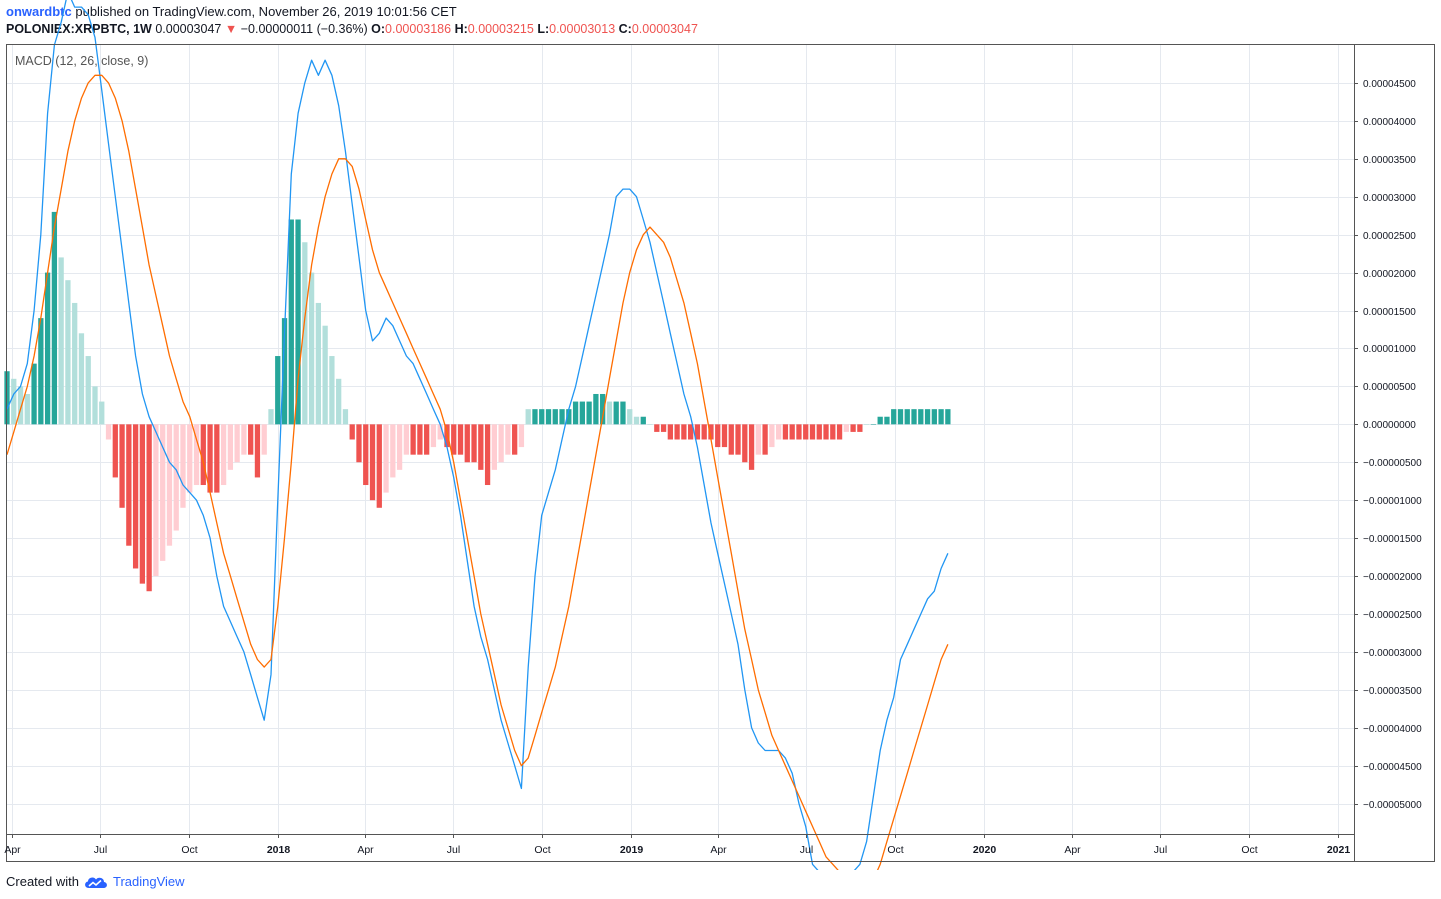 The width and height of the screenshot is (1441, 899). I want to click on price-tick-label: 0.00000000, so click(1389, 425).